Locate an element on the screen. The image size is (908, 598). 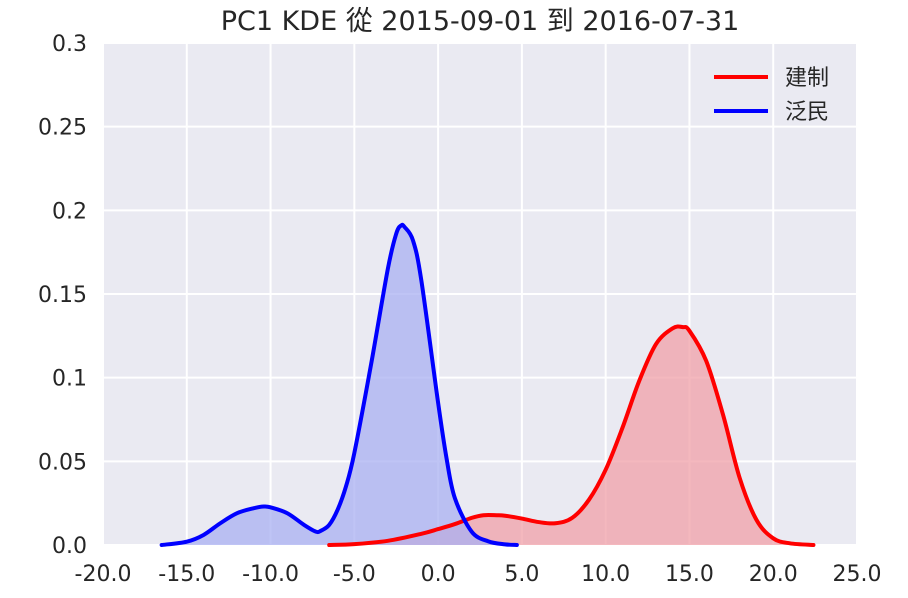
x-tick-label: 20.0 is located at coordinates (773, 574).